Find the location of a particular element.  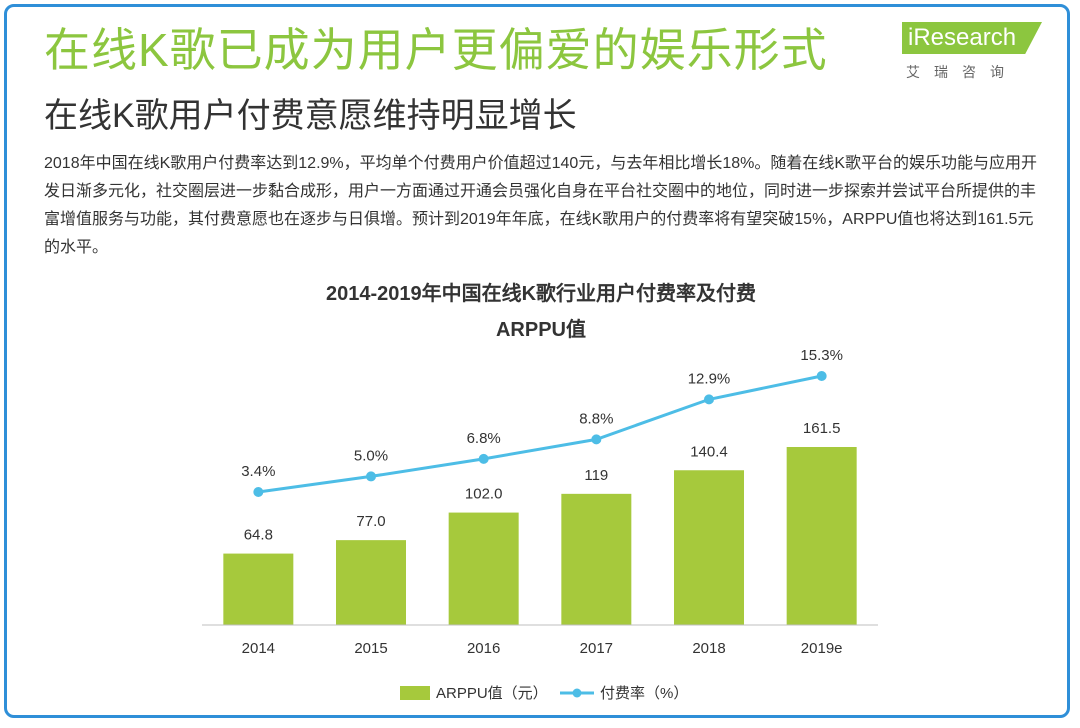

rate-point-2017 is located at coordinates (596, 439).